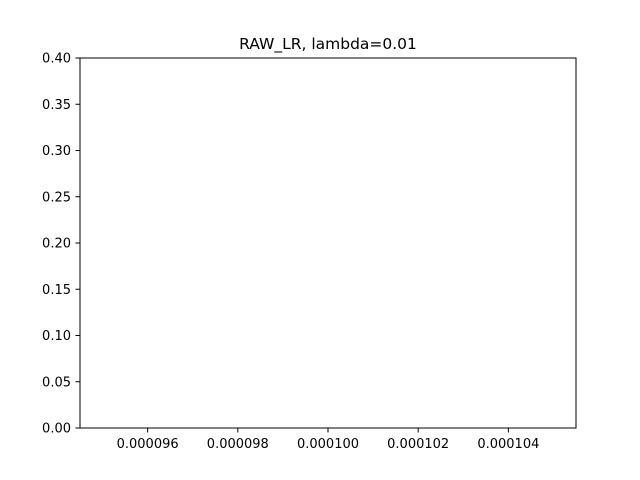 This screenshot has width=640, height=480. Describe the element at coordinates (238, 444) in the screenshot. I see `x-tick-label: 0.000098` at that location.